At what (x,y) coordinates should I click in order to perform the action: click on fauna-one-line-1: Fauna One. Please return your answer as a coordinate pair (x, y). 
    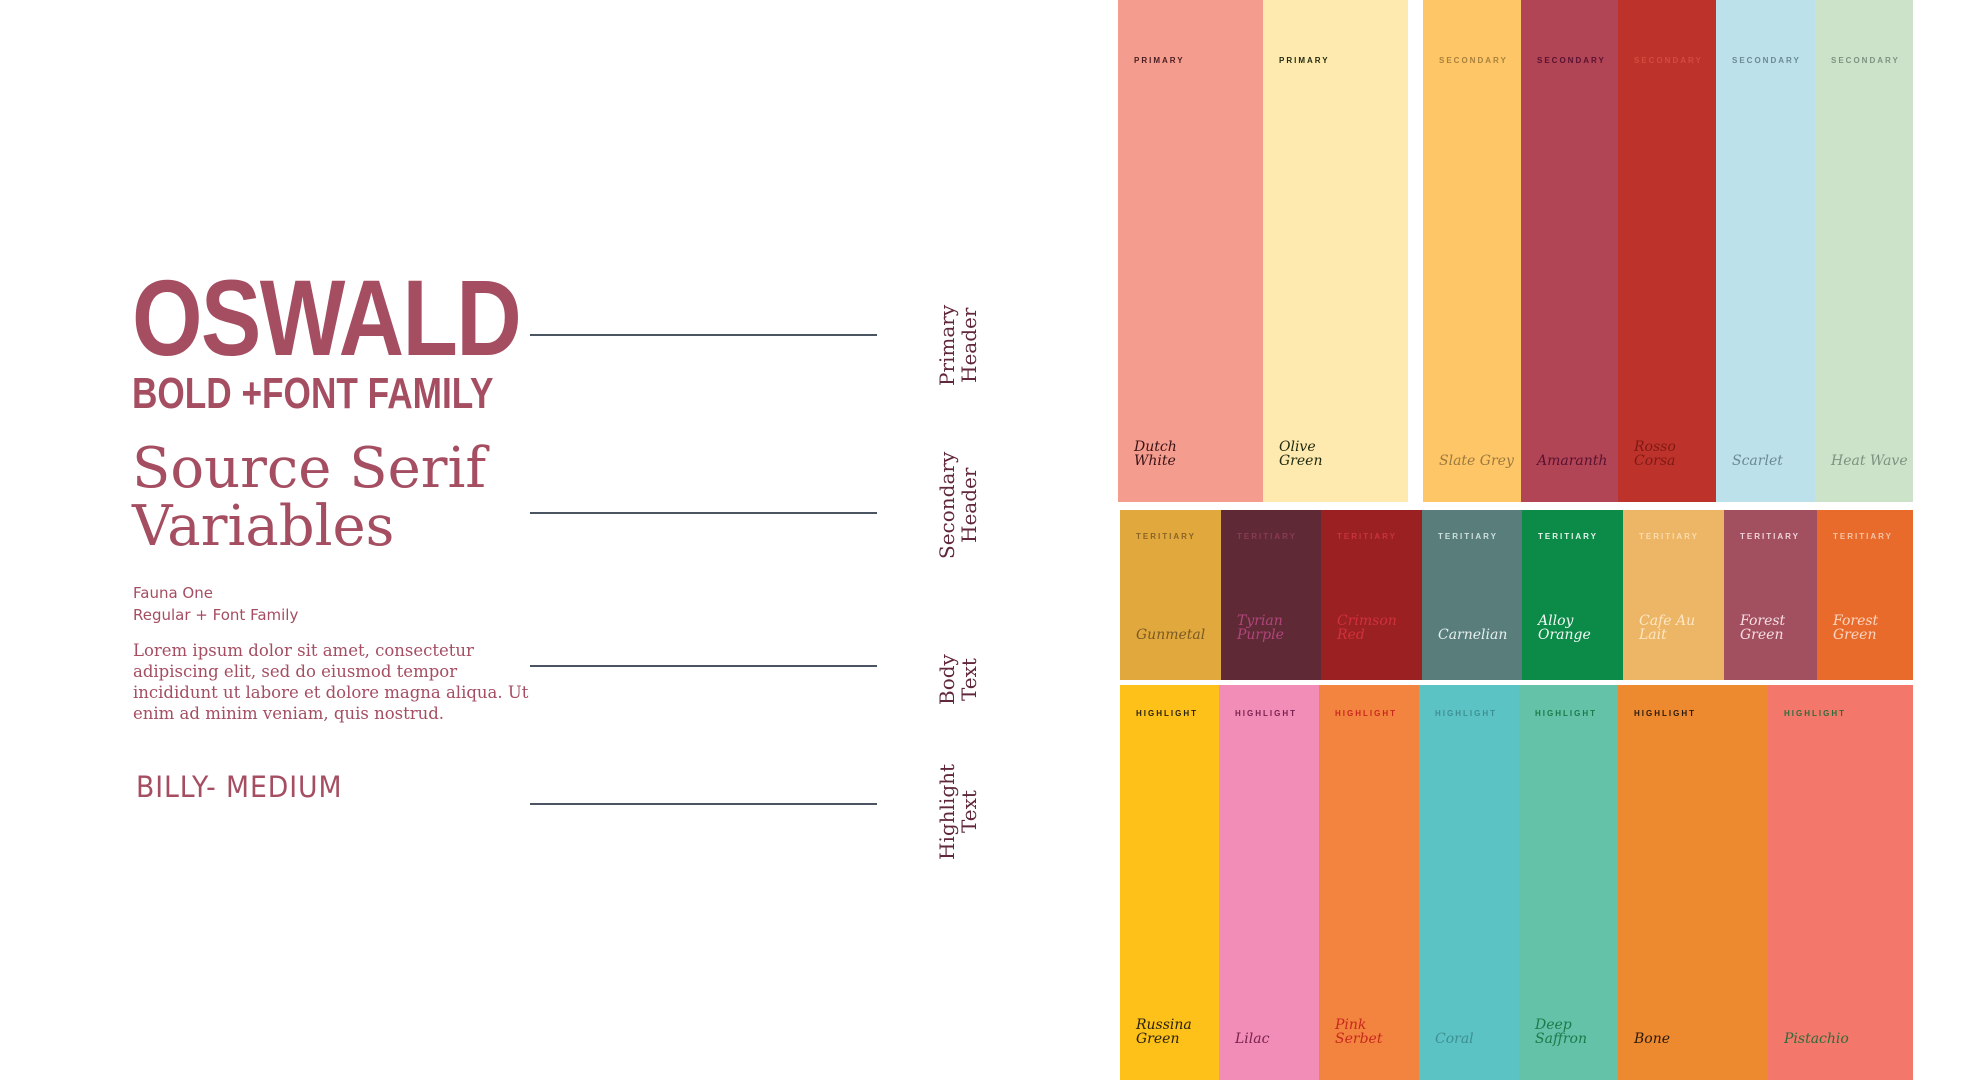
    Looking at the image, I should click on (173, 593).